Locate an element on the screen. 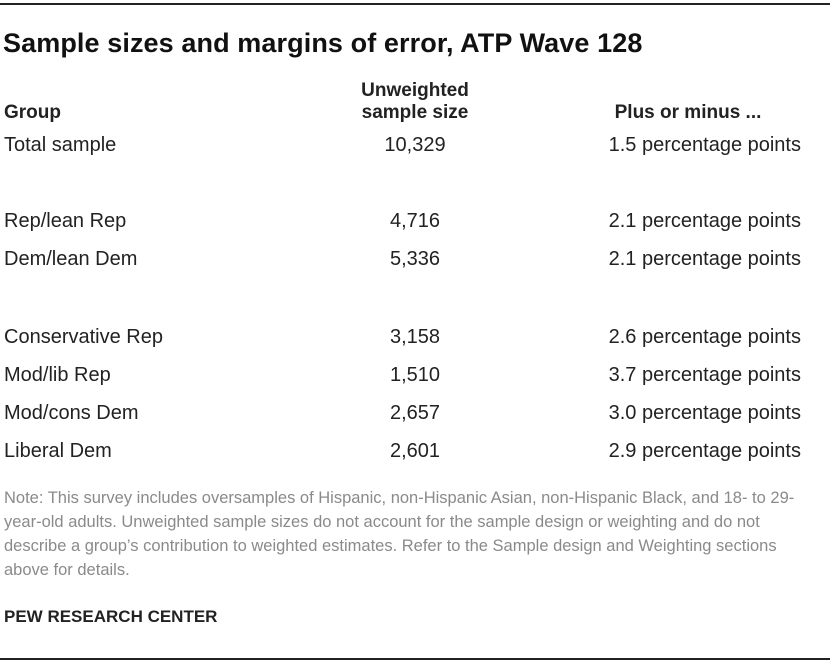  row-sample-size: 5,336 is located at coordinates (415, 259).